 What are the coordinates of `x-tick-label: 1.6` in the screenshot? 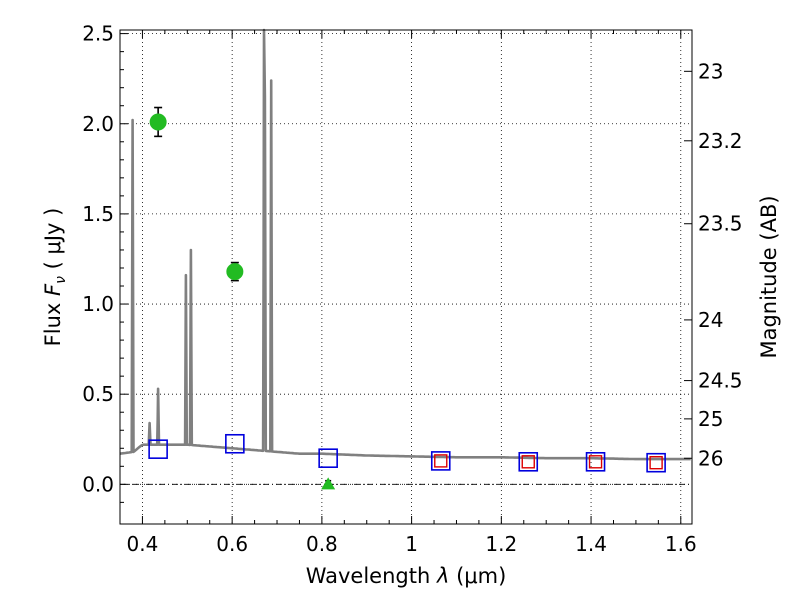 It's located at (681, 544).